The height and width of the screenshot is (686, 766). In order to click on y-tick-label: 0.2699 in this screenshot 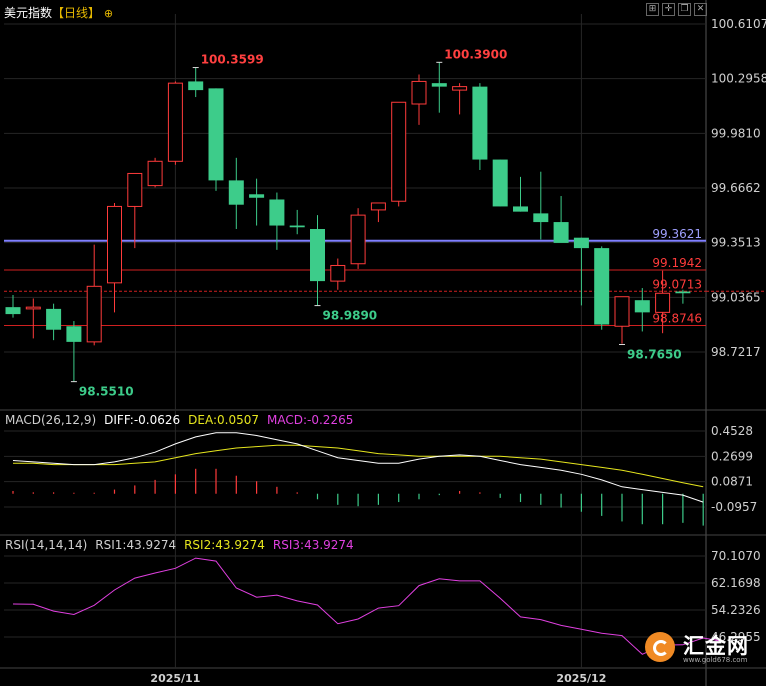, I will do `click(732, 456)`.